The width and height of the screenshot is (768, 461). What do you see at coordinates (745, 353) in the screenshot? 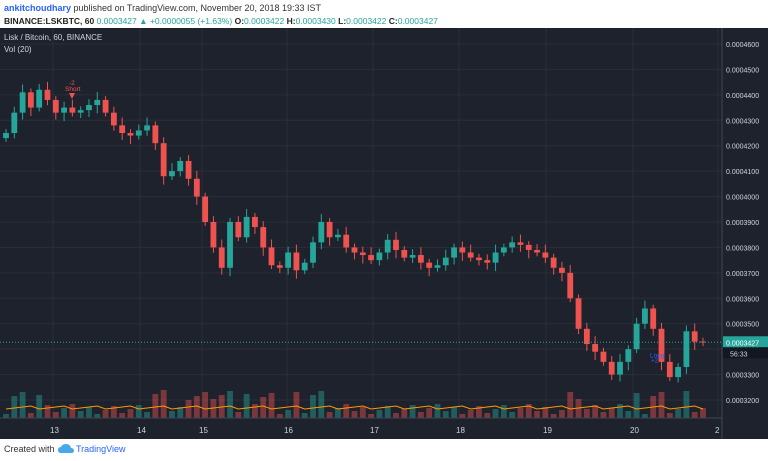
I see `countdown-tag` at bounding box center [745, 353].